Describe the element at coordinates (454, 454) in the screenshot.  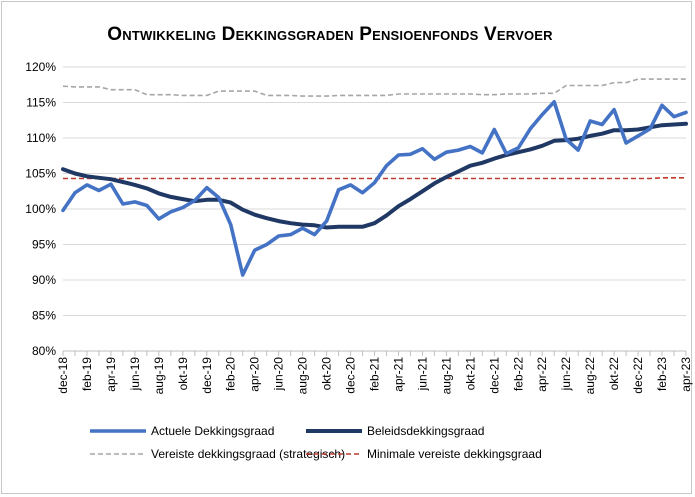
I see `legend-label: Minimale vereiste dekkingsgraad` at that location.